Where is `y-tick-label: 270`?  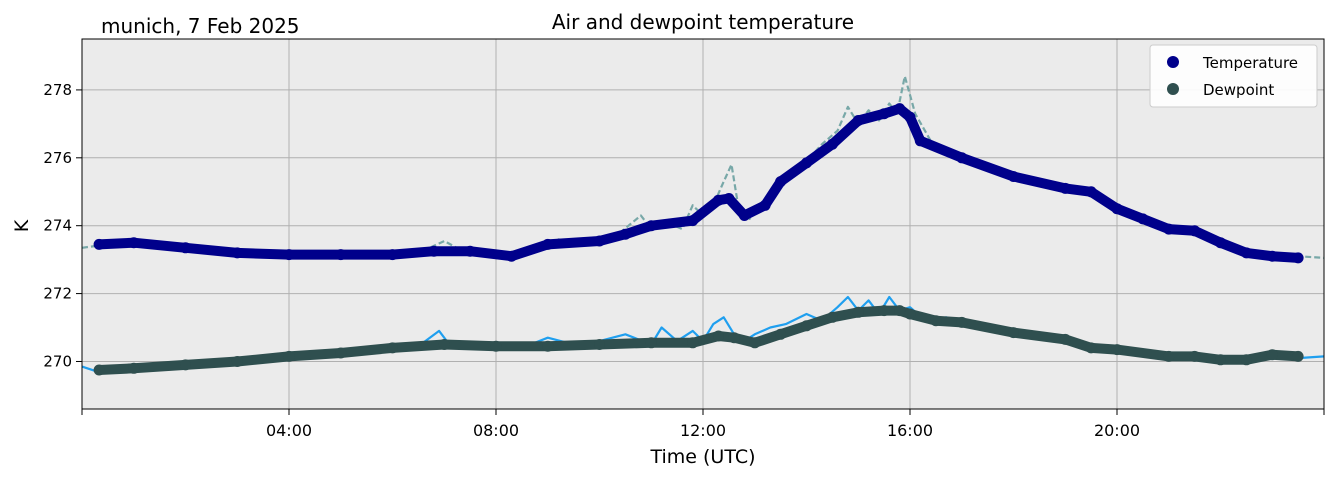
y-tick-label: 270 is located at coordinates (57, 361).